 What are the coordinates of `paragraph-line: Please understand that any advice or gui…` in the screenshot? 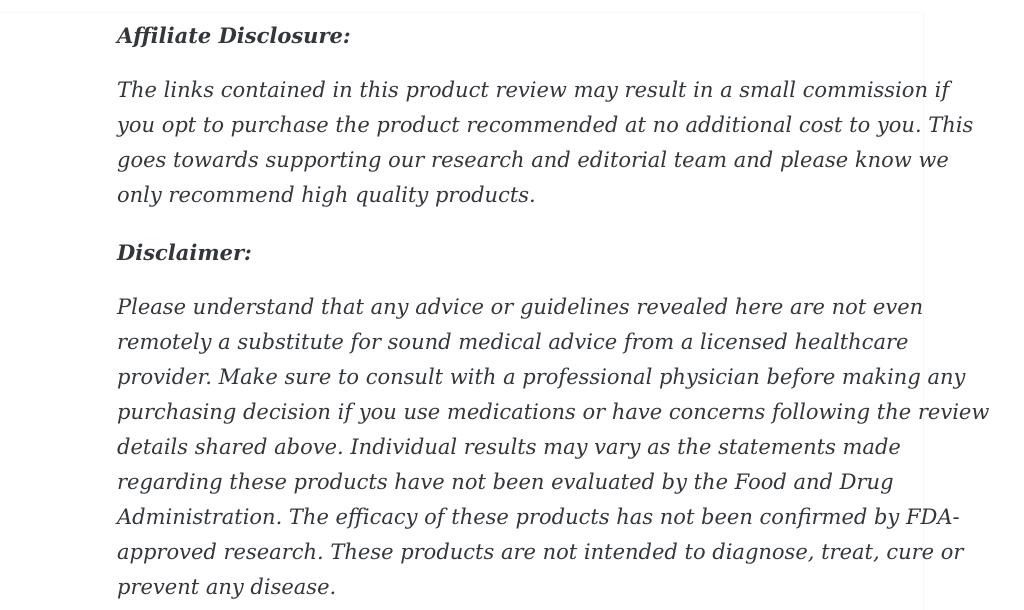 It's located at (520, 307).